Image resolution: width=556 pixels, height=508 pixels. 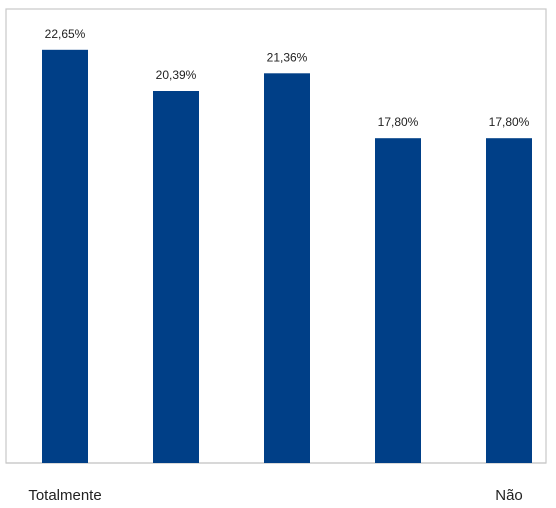 What do you see at coordinates (398, 122) in the screenshot?
I see `data-label-4: 17,80%` at bounding box center [398, 122].